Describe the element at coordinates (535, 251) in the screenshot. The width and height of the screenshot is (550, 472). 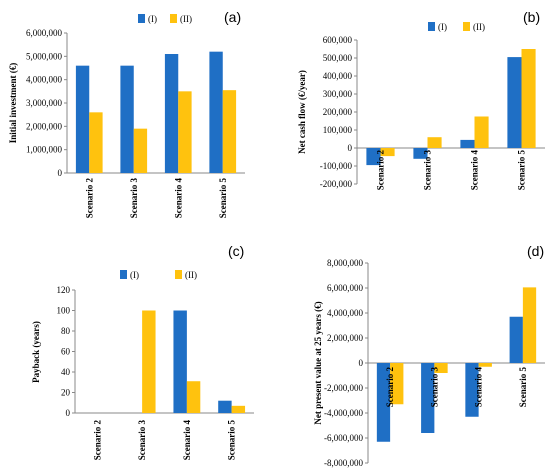
I see `panel-4-panel-label: (d)` at that location.